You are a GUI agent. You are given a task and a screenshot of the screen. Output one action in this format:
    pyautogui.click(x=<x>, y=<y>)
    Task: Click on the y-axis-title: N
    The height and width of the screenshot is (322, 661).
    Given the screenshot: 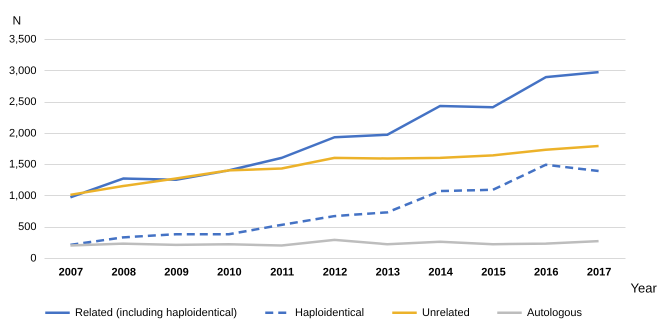 What is the action you would take?
    pyautogui.click(x=17, y=21)
    